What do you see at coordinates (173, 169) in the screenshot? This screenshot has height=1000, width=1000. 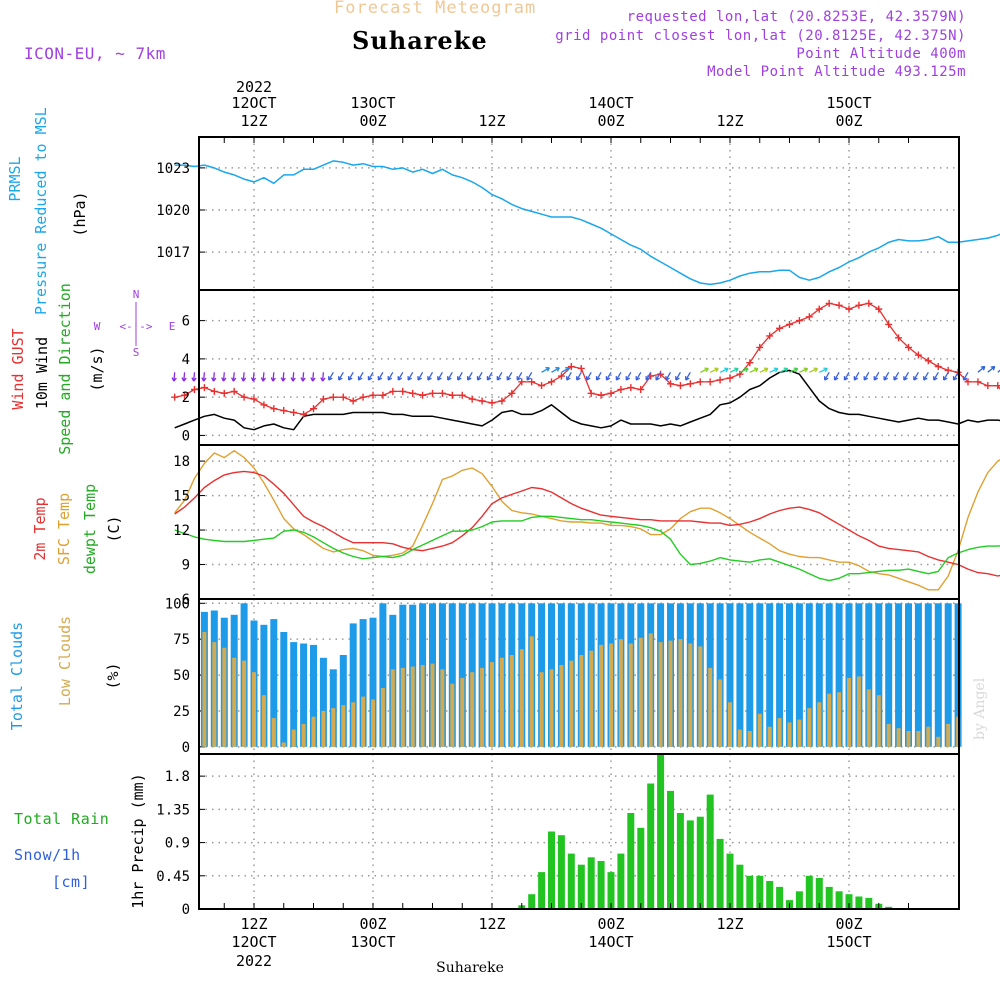 I see `y-tick-label: 1023` at bounding box center [173, 169].